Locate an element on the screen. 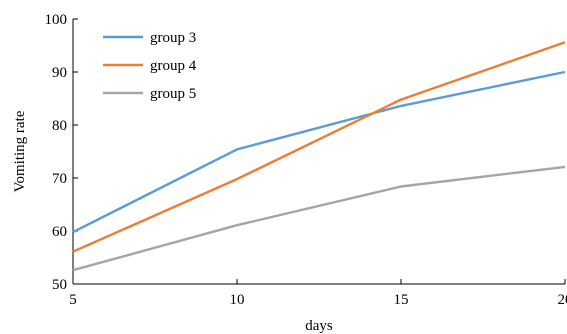 The width and height of the screenshot is (567, 334). y-tick-label: 80 is located at coordinates (59, 126).